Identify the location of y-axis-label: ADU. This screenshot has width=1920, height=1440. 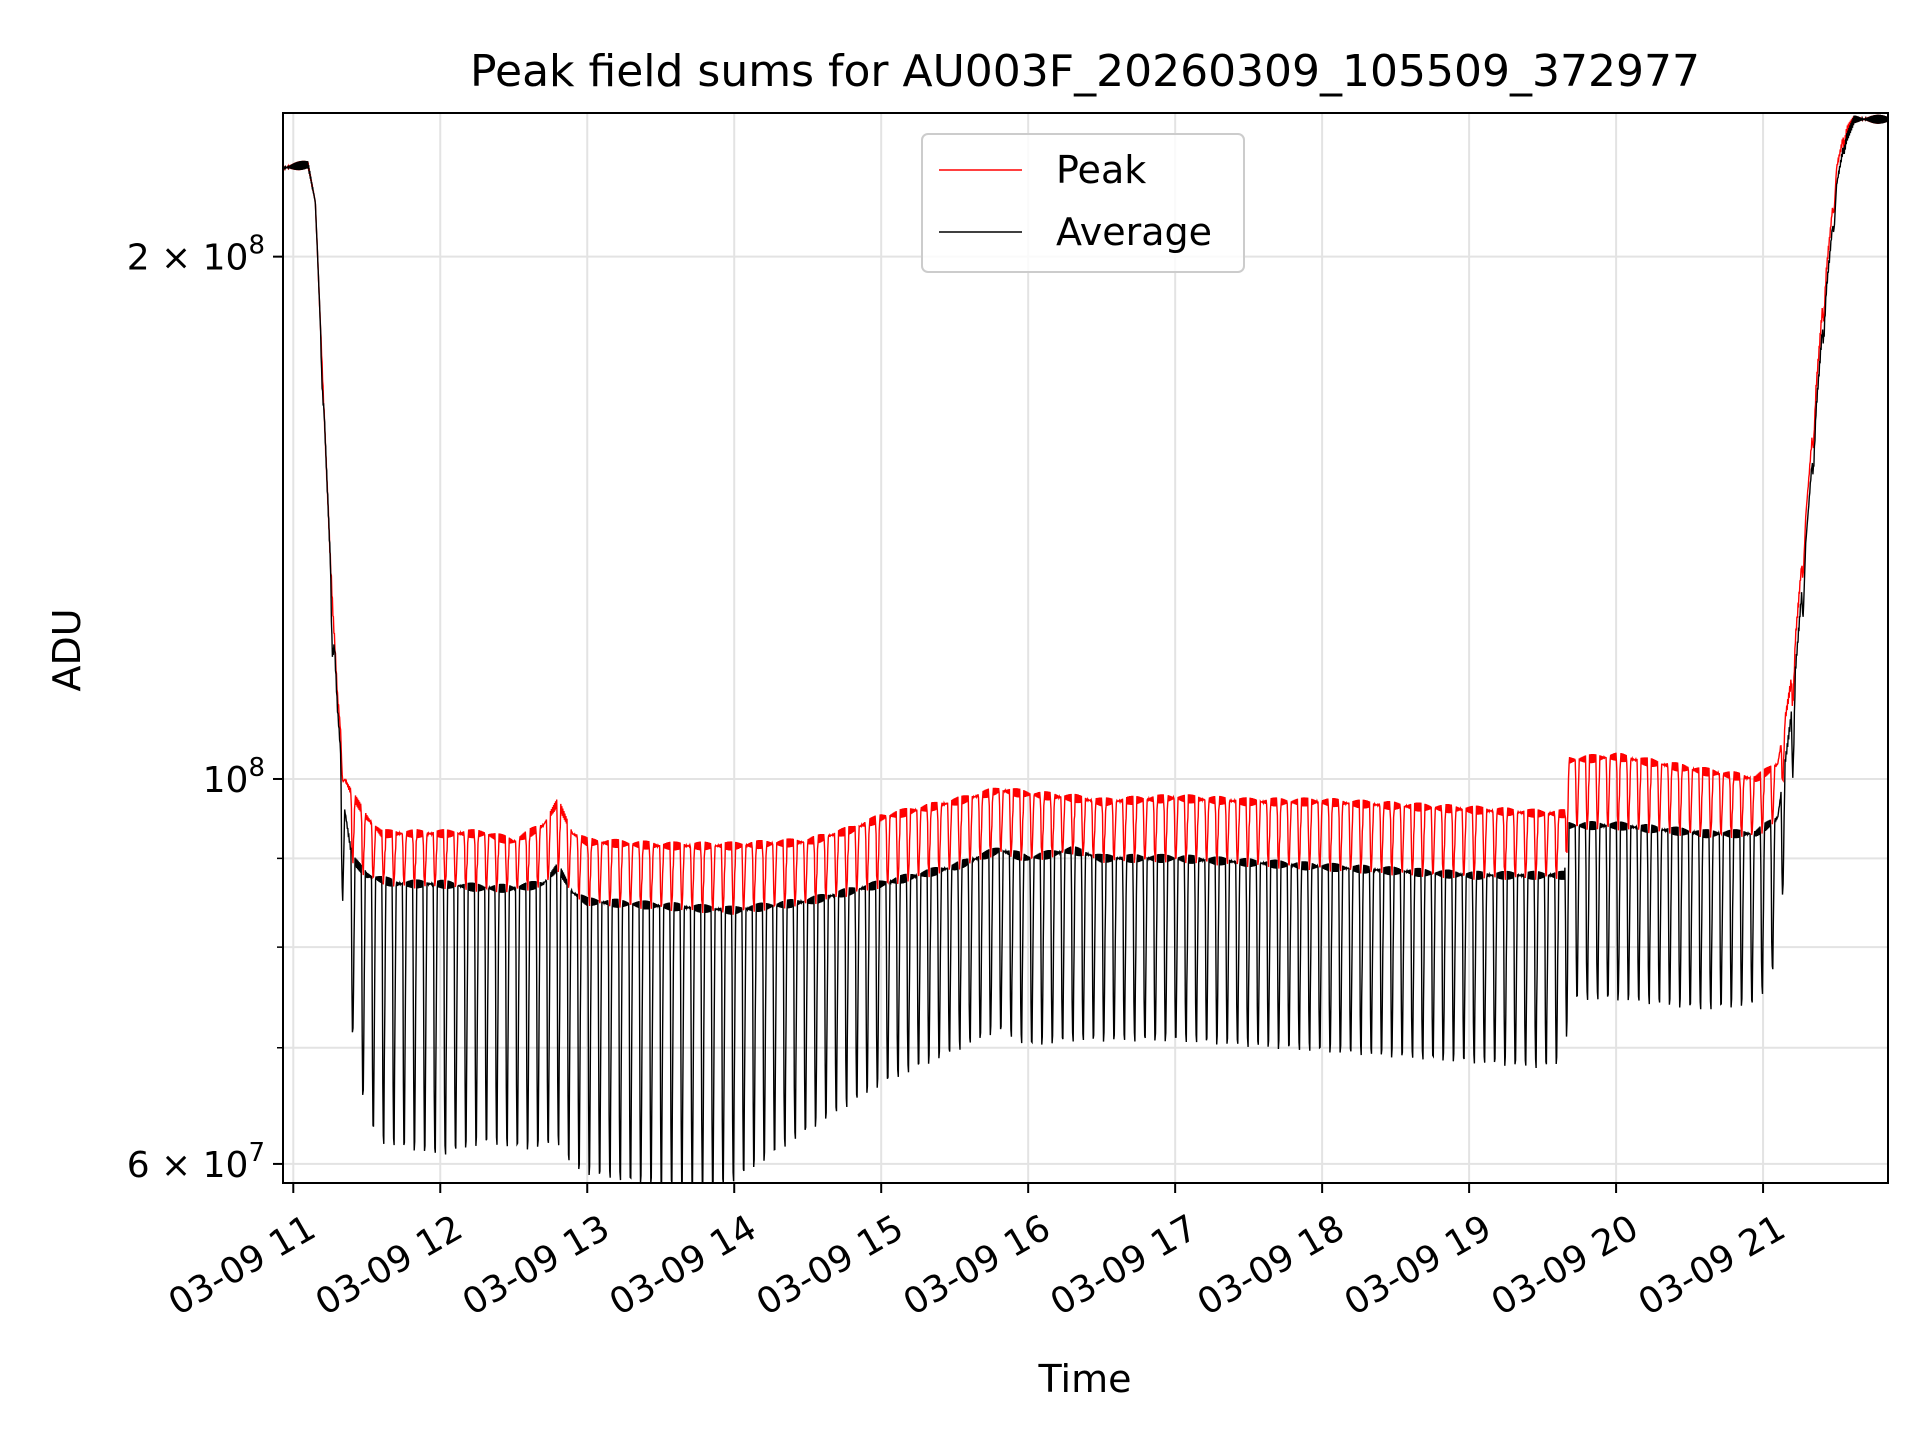
(67, 649).